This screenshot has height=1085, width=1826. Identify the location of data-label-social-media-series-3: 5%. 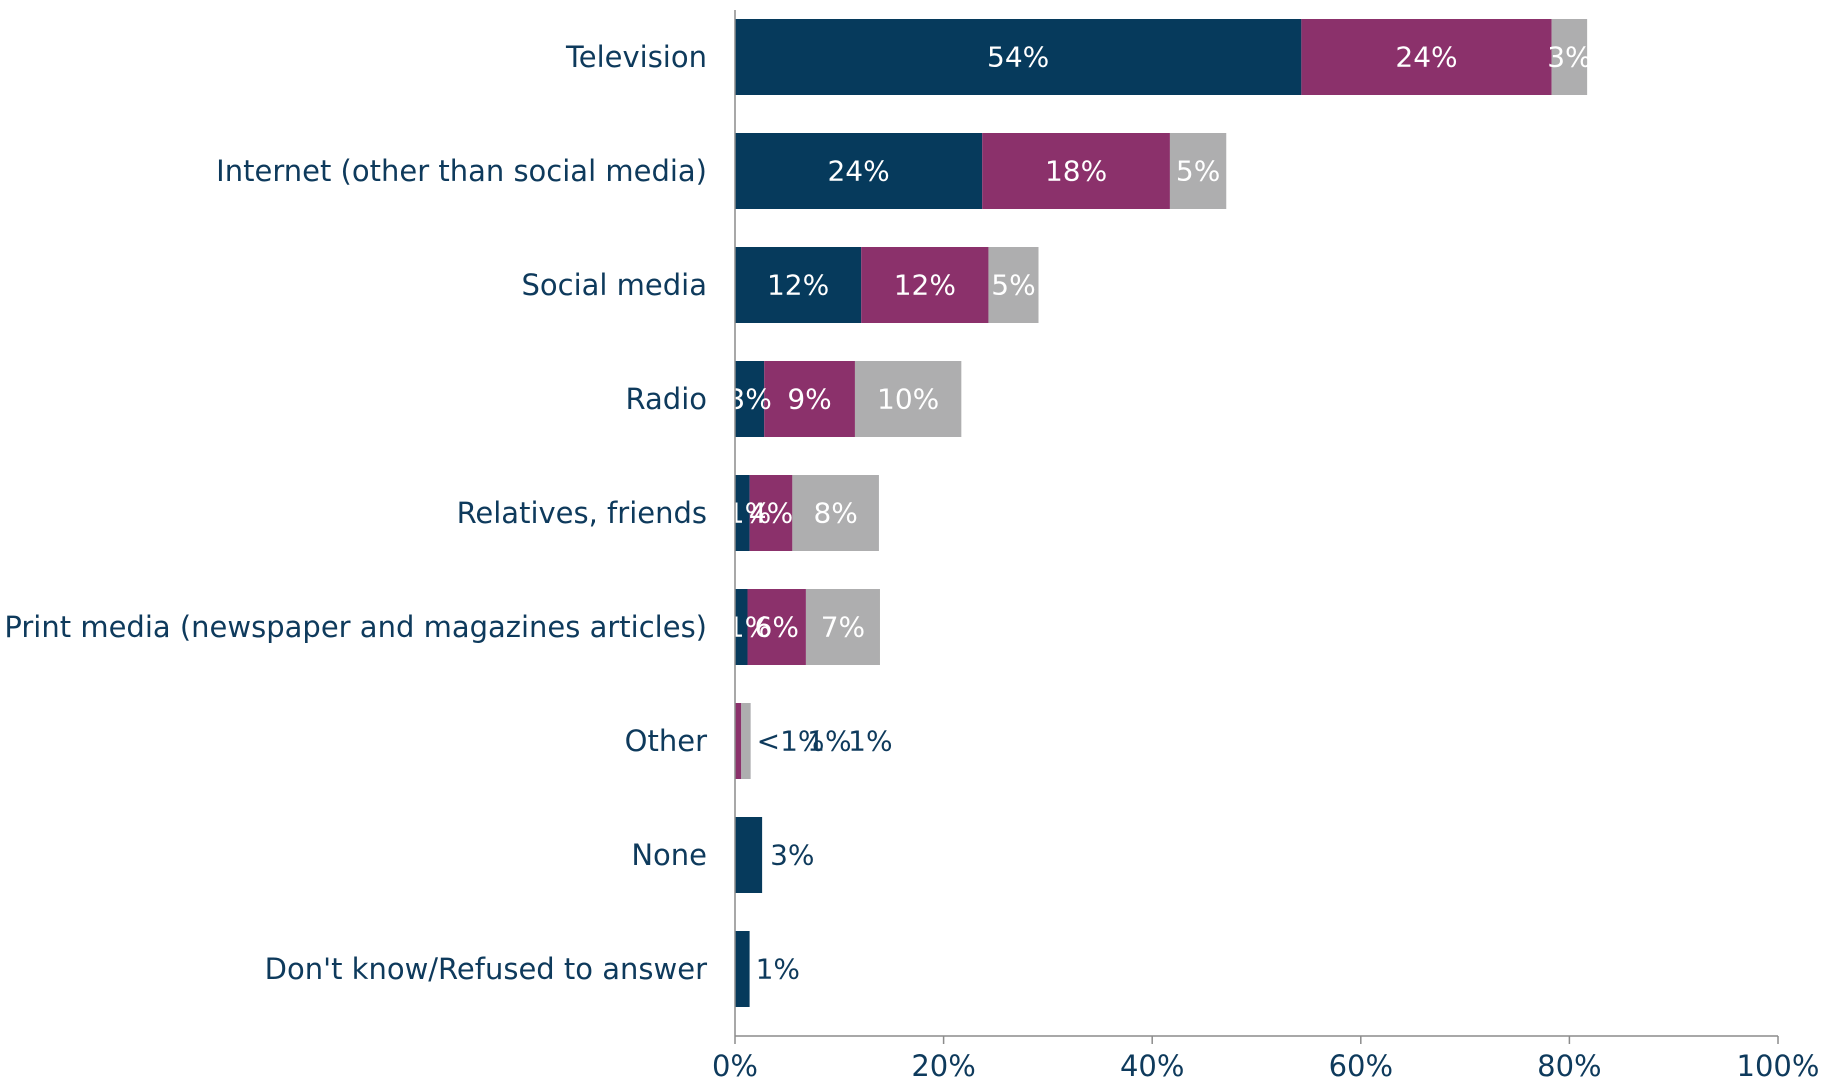
(1013, 285).